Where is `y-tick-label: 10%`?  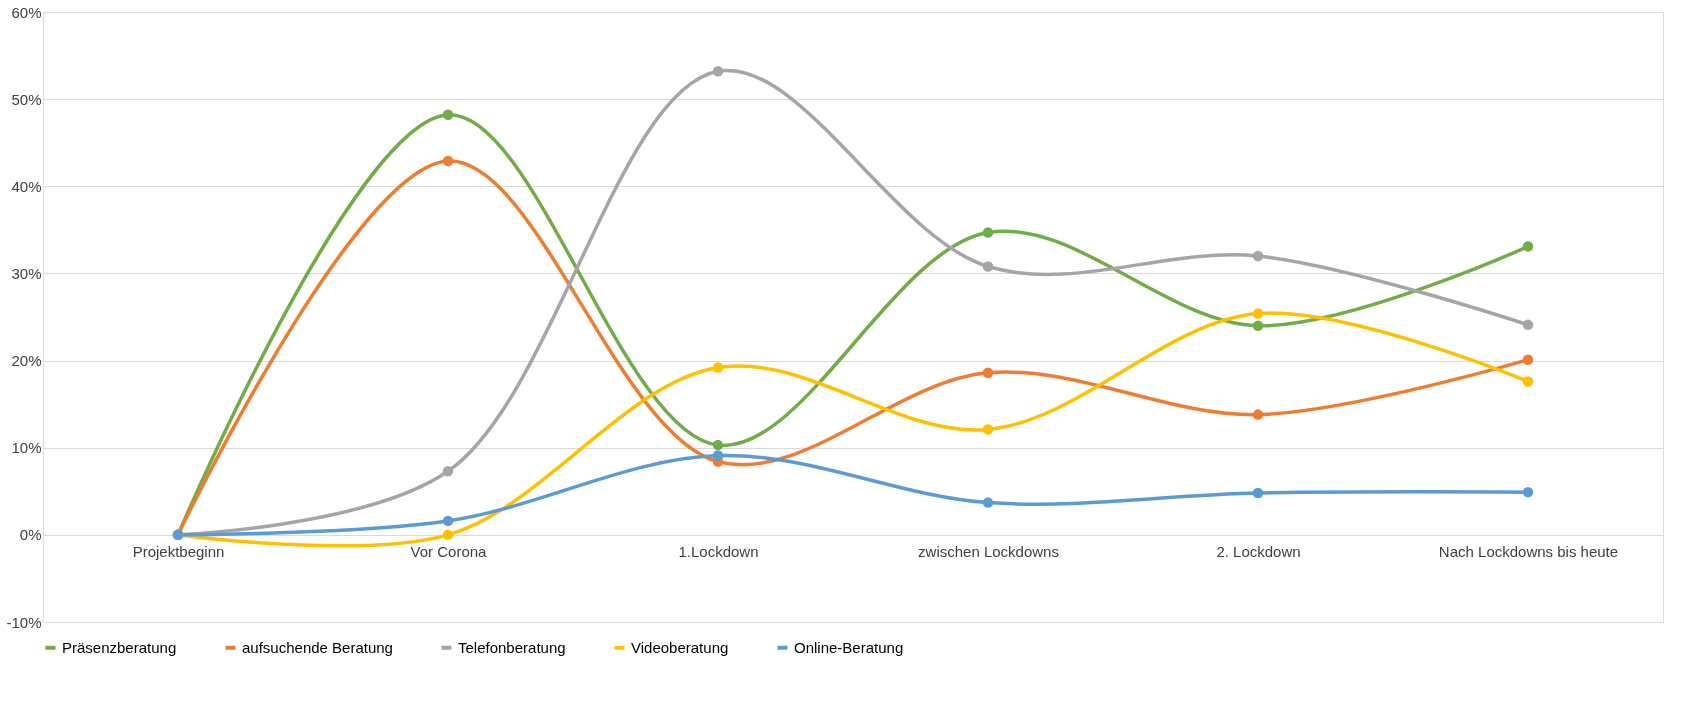 y-tick-label: 10% is located at coordinates (26, 448).